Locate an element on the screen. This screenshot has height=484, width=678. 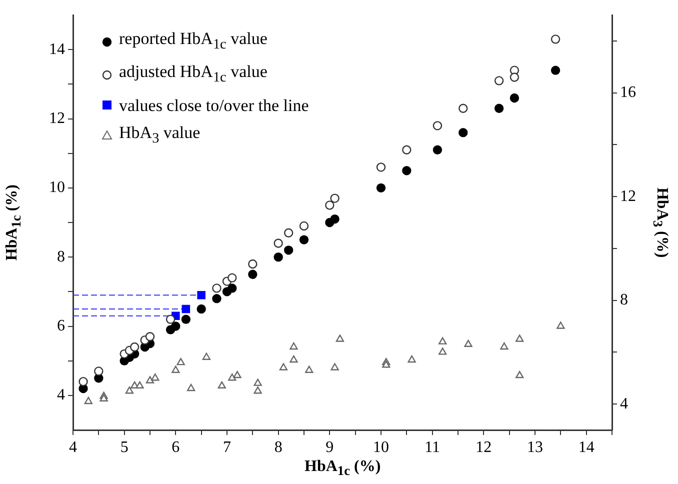
x-tick-label: 8 is located at coordinates (278, 447).